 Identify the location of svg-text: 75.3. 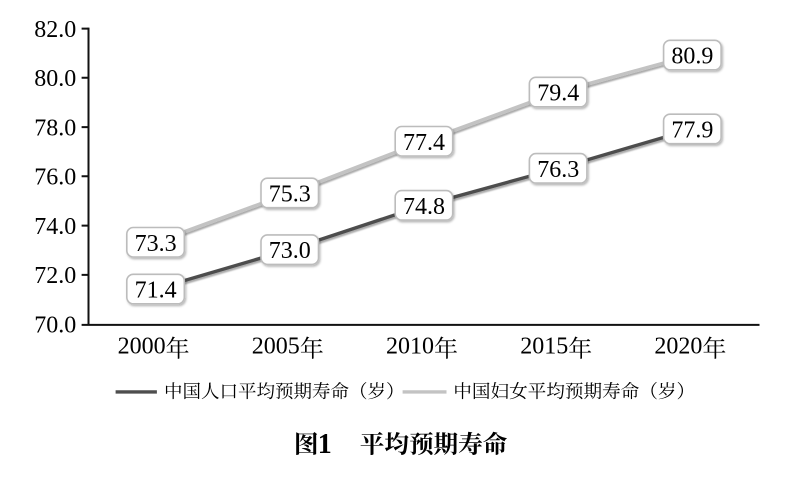
(290, 195).